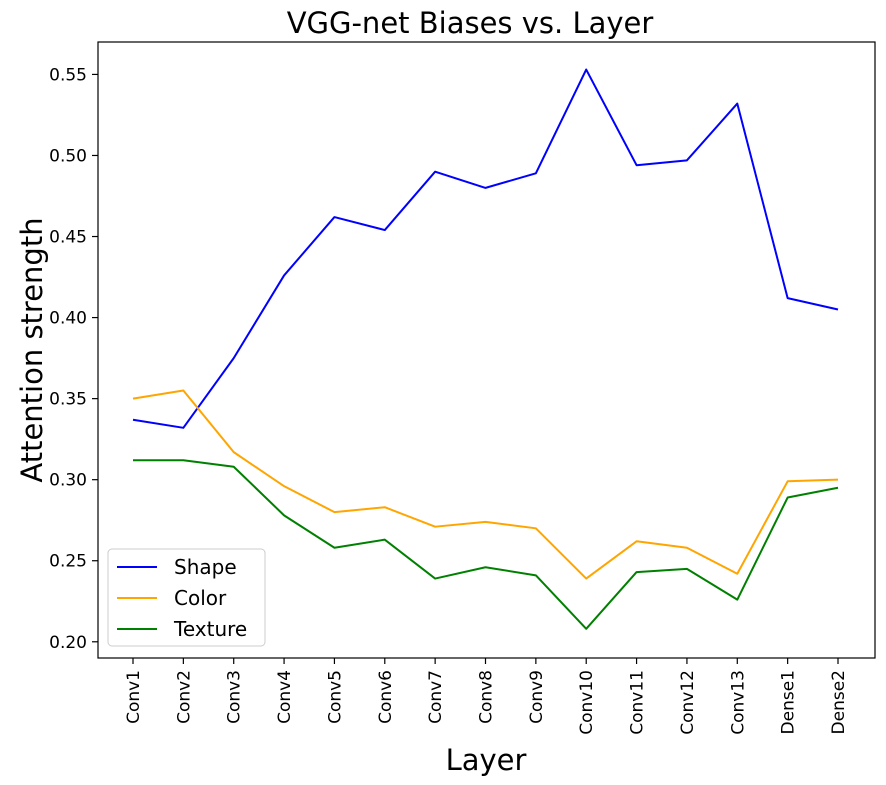 Image resolution: width=886 pixels, height=785 pixels. I want to click on y-tick-label: 0.25, so click(68, 562).